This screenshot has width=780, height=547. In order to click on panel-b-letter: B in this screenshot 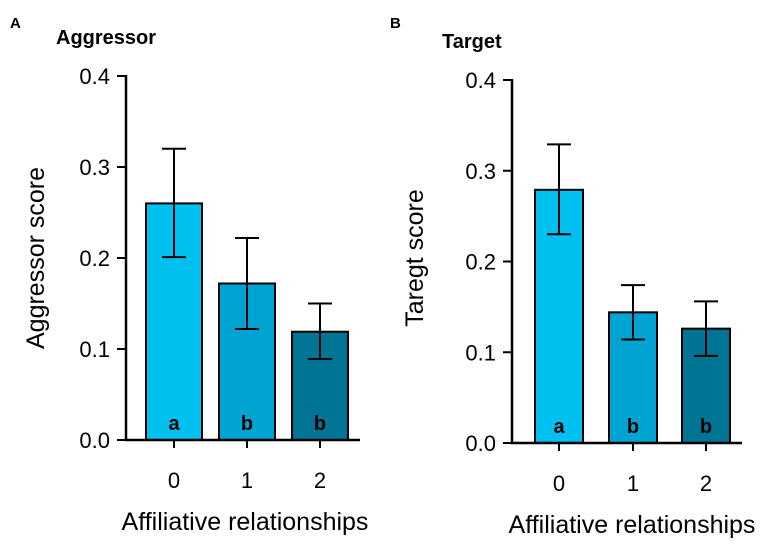, I will do `click(395, 23)`.